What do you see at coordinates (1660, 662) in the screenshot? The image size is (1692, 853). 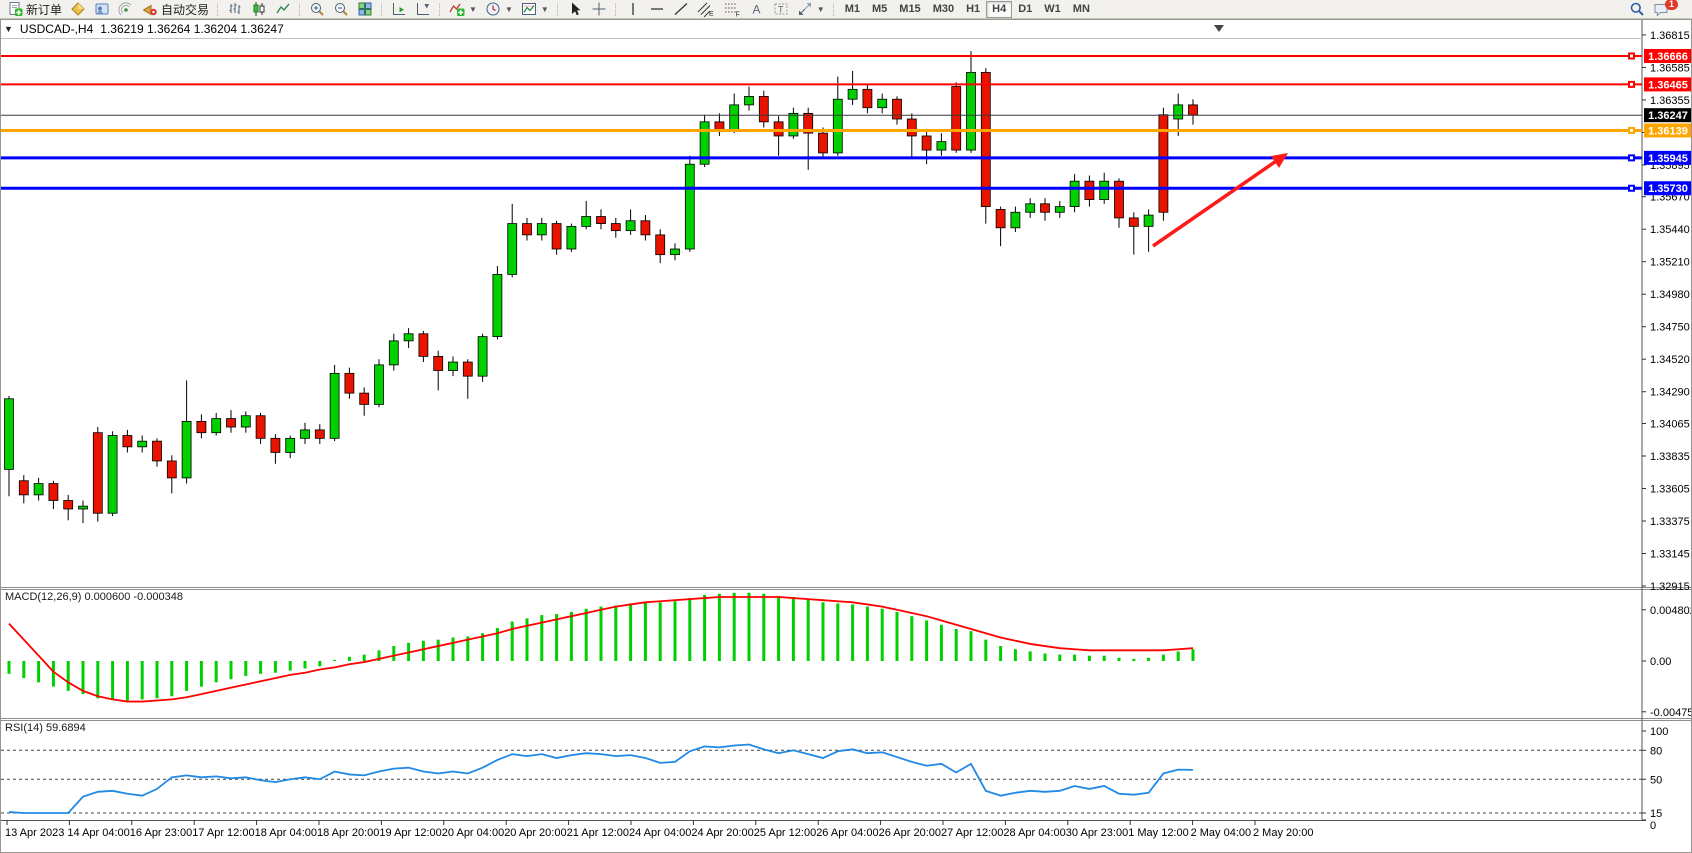 I see `macd-tick-label: 0.00` at bounding box center [1660, 662].